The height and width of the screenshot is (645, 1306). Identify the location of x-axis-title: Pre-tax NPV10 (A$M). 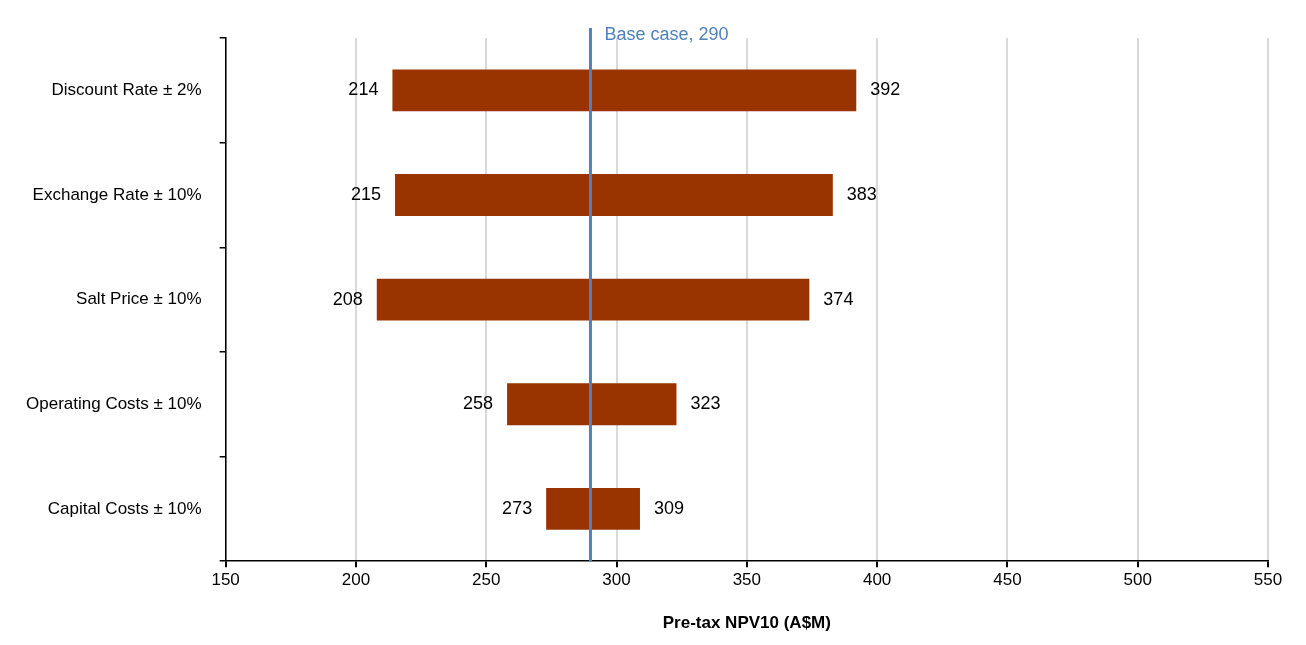
(746, 623).